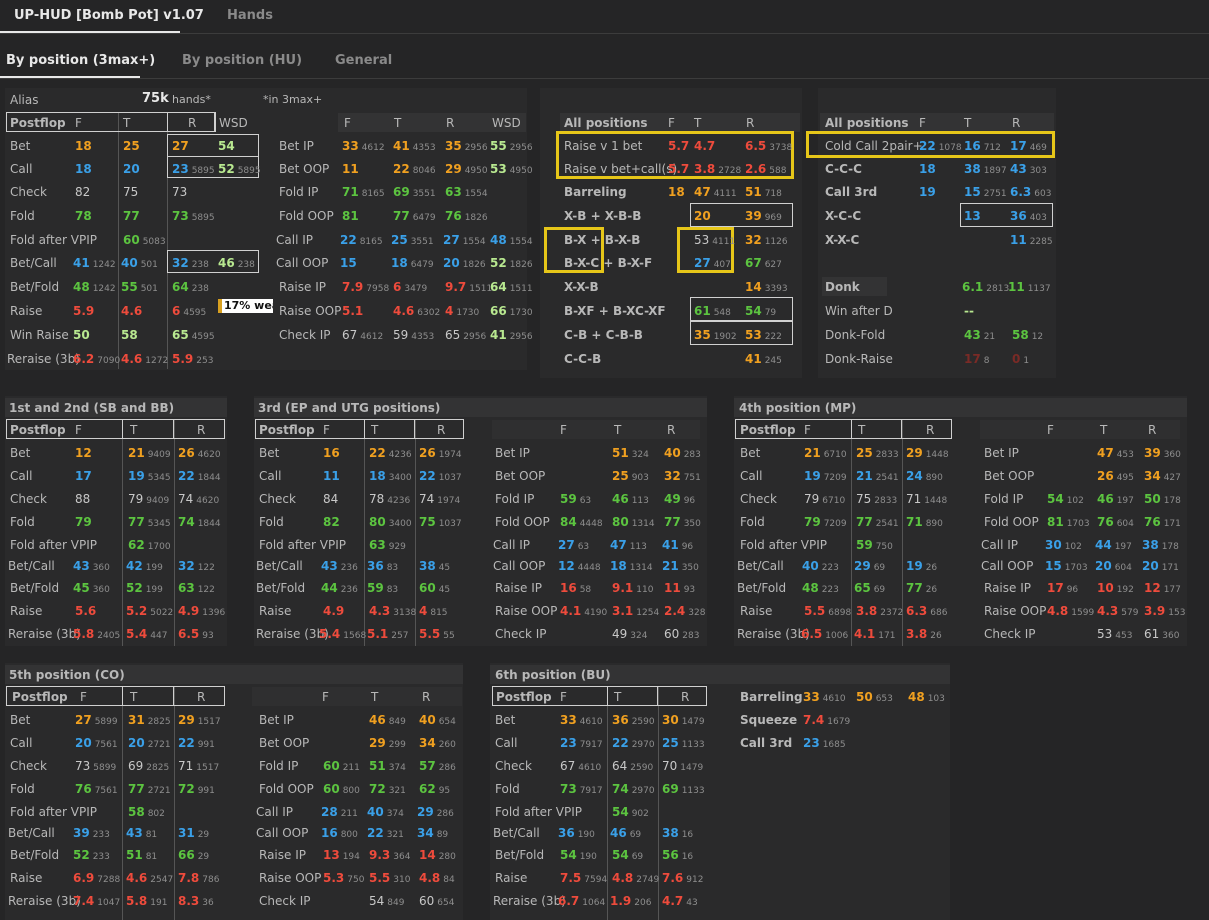  Describe the element at coordinates (702, 216) in the screenshot. I see `stat-value: 20` at that location.